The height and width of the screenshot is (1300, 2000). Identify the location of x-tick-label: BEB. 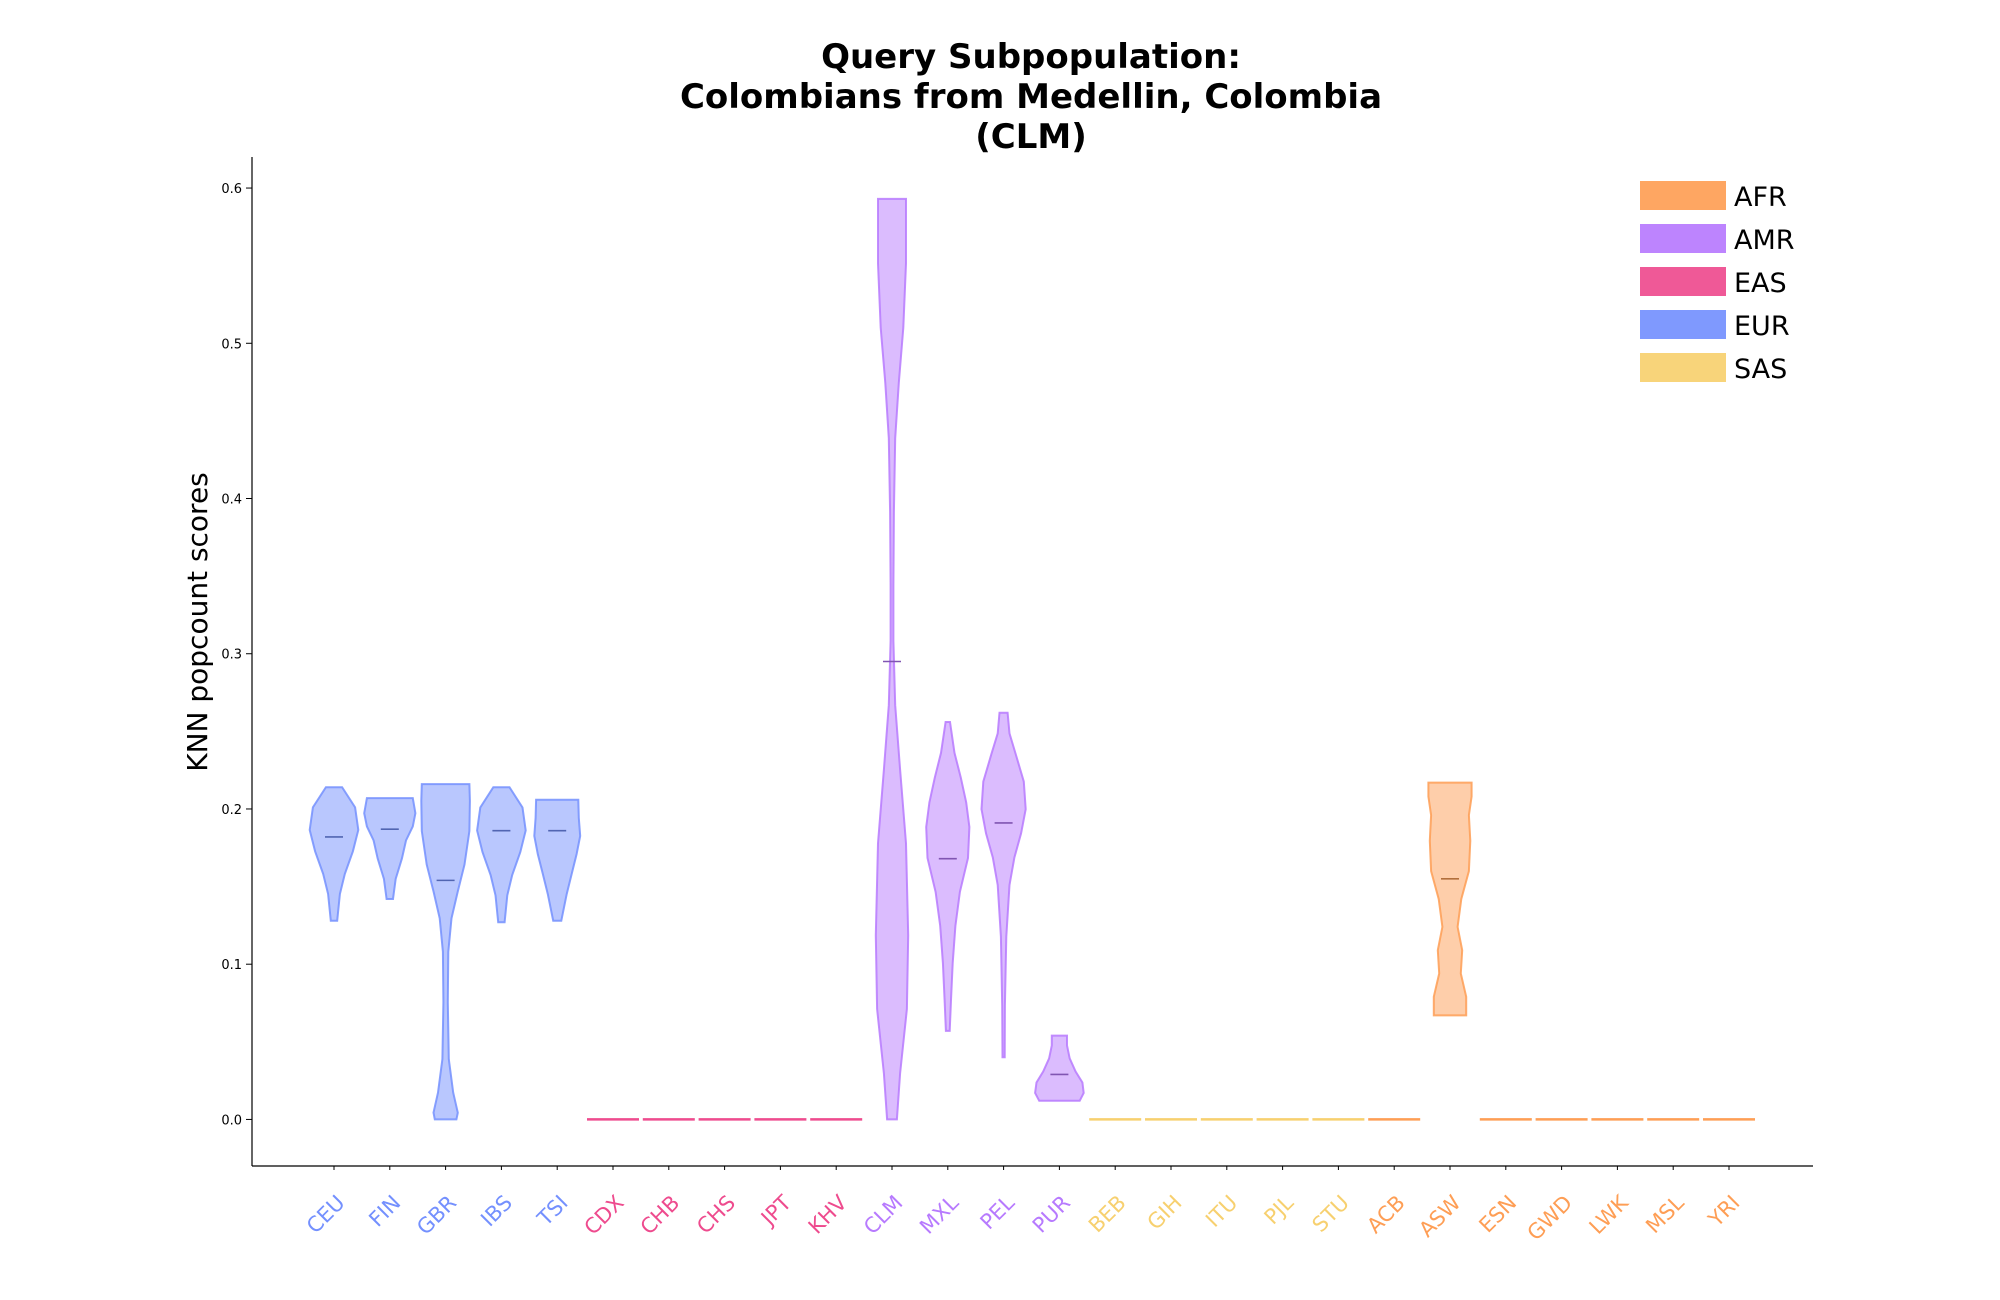
(1107, 1214).